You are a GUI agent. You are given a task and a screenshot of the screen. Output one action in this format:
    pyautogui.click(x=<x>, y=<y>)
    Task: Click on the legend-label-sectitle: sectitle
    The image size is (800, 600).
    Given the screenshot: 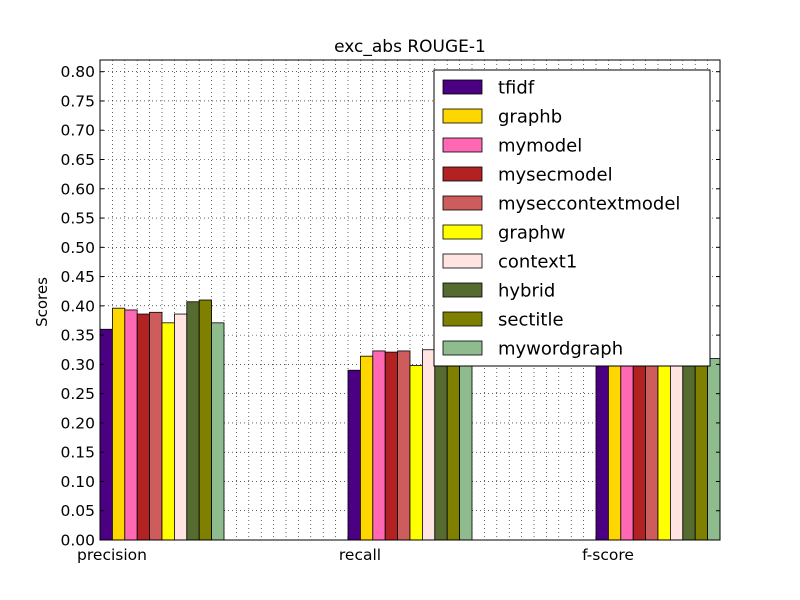 What is the action you would take?
    pyautogui.click(x=531, y=320)
    